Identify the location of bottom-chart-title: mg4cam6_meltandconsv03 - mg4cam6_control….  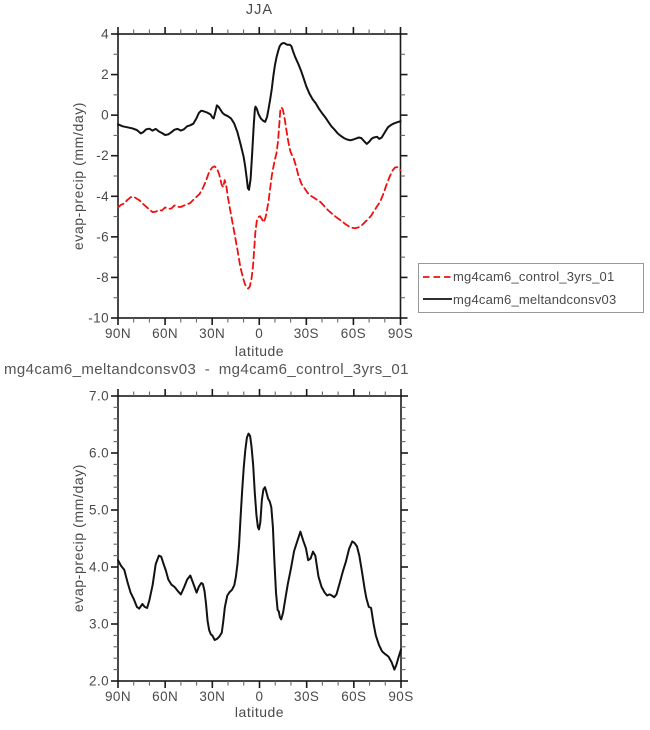
(206, 369).